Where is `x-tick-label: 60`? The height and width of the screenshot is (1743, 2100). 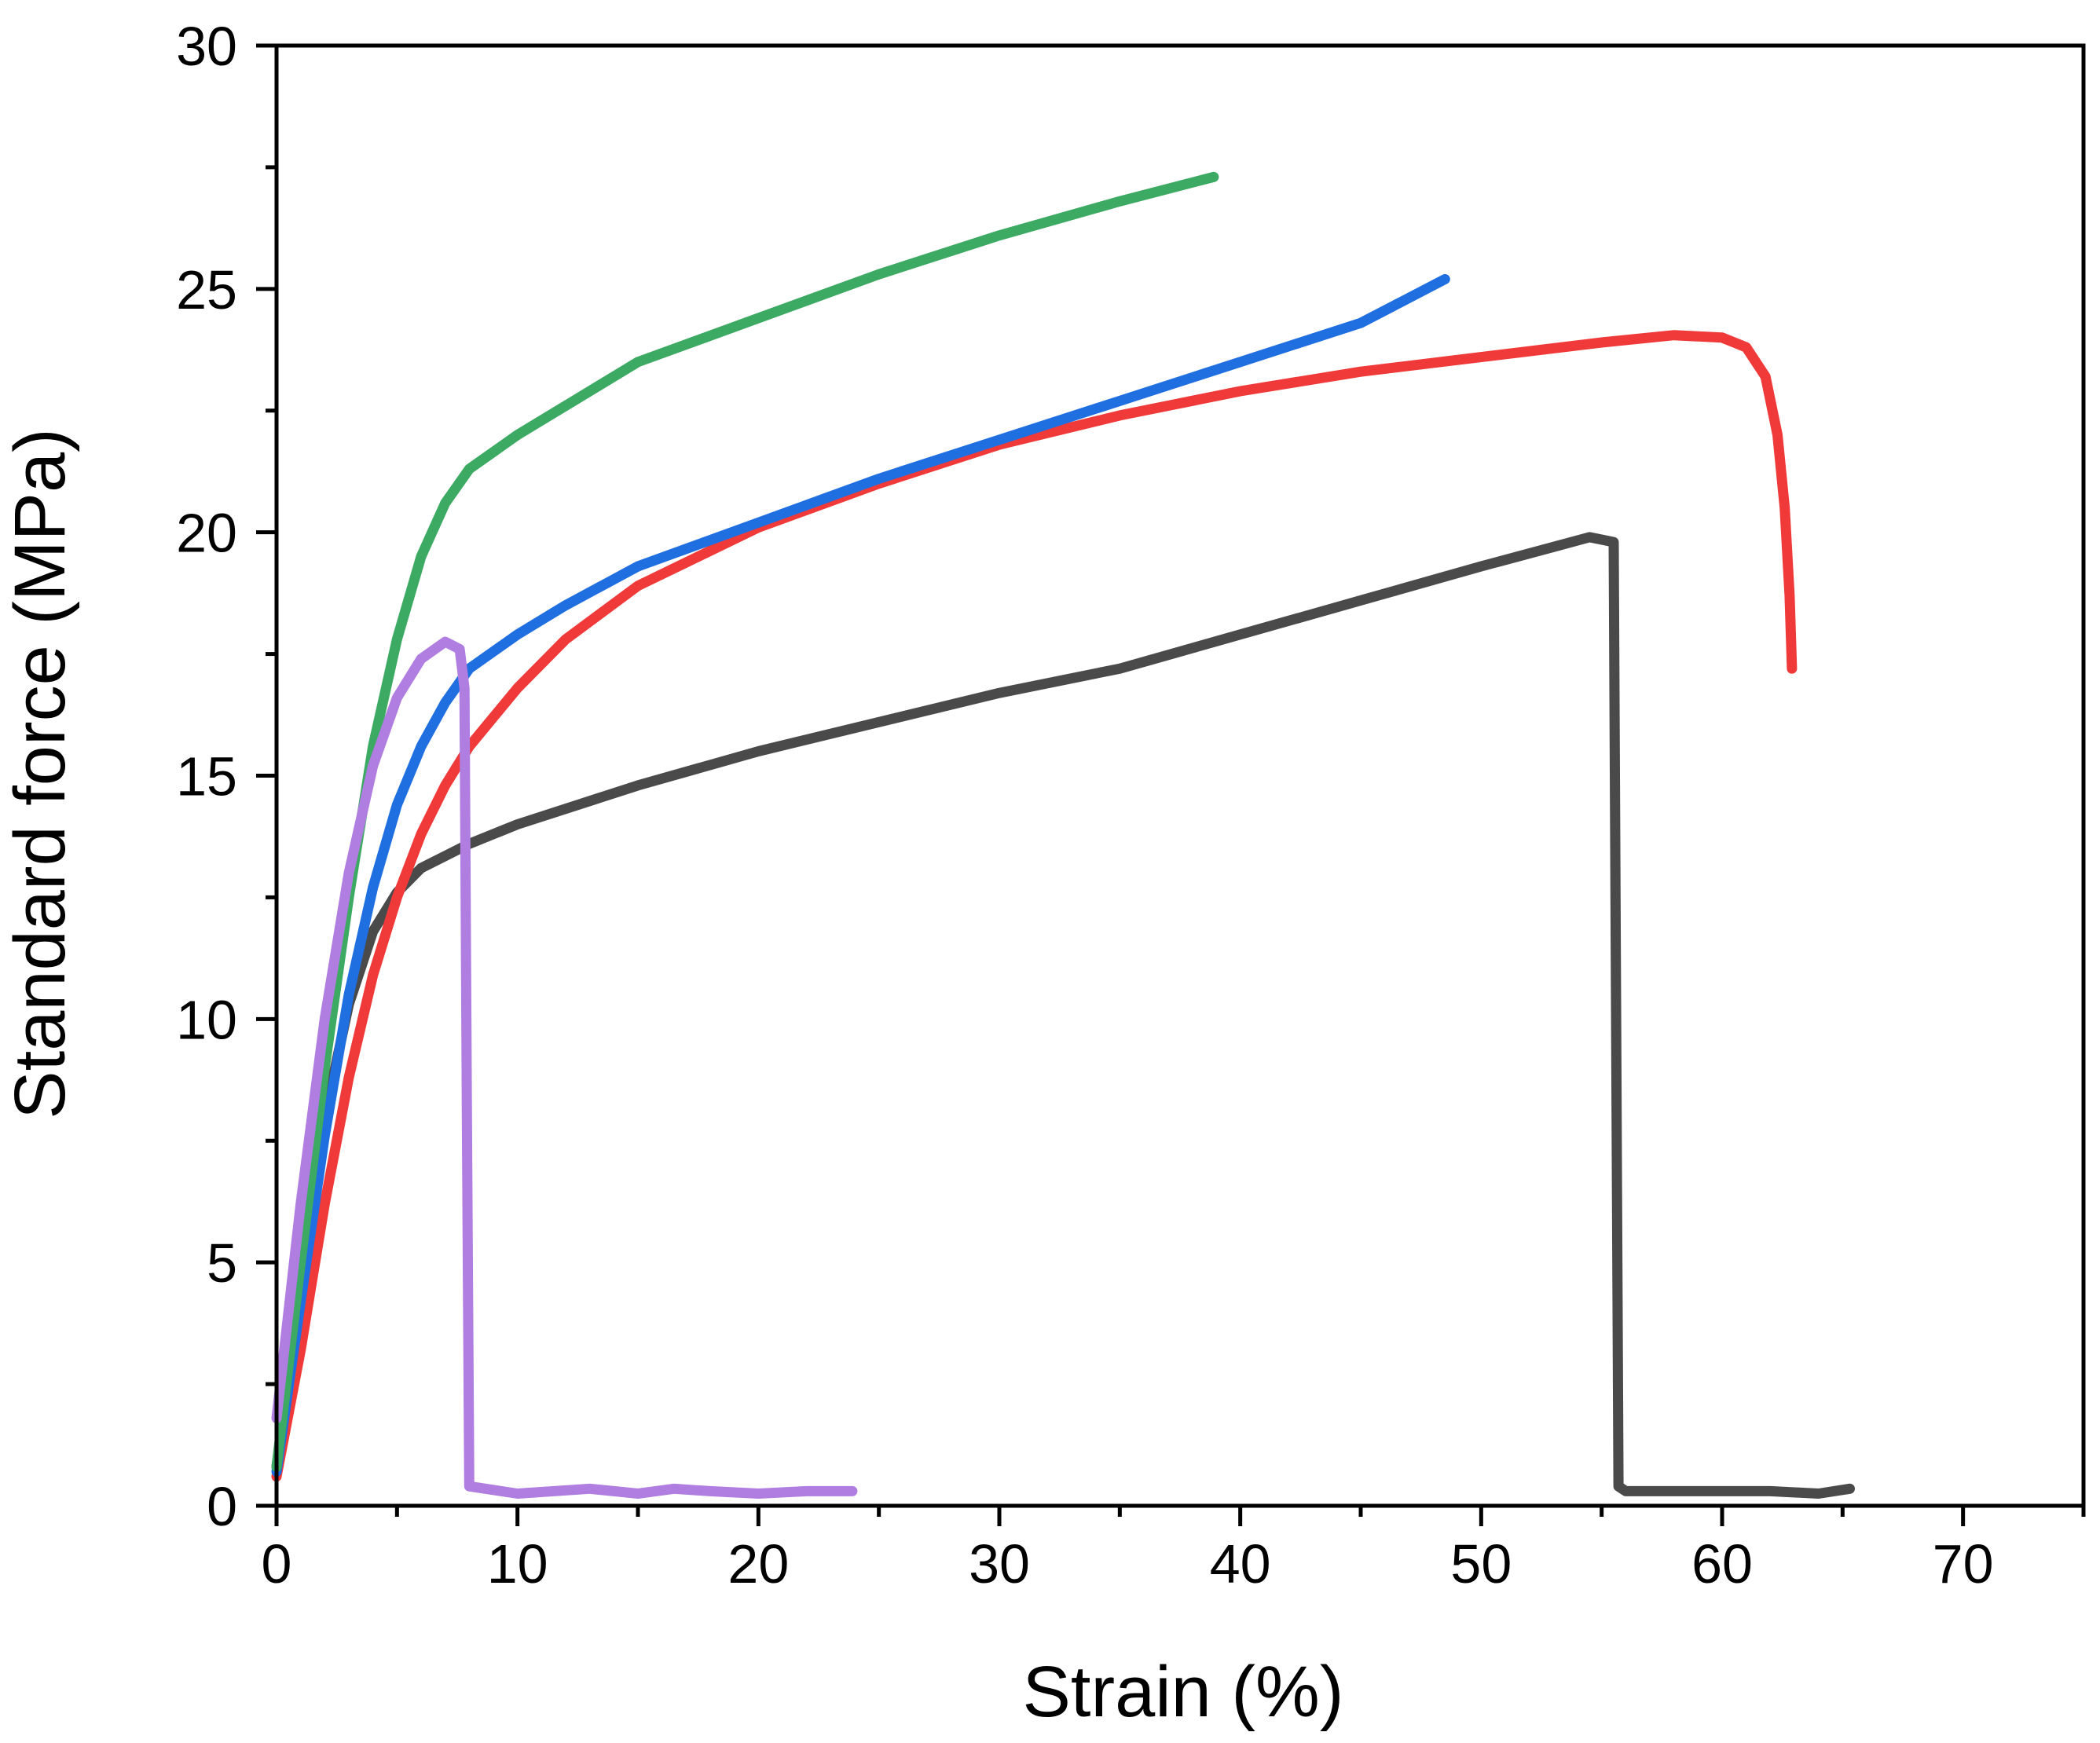 x-tick-label: 60 is located at coordinates (1722, 1564).